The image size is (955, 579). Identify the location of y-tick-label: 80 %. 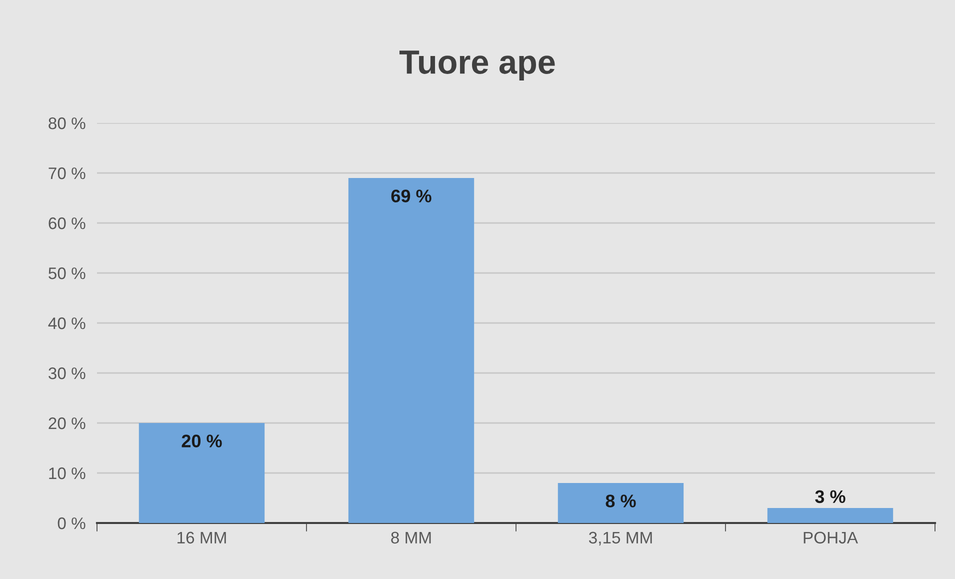
(67, 123).